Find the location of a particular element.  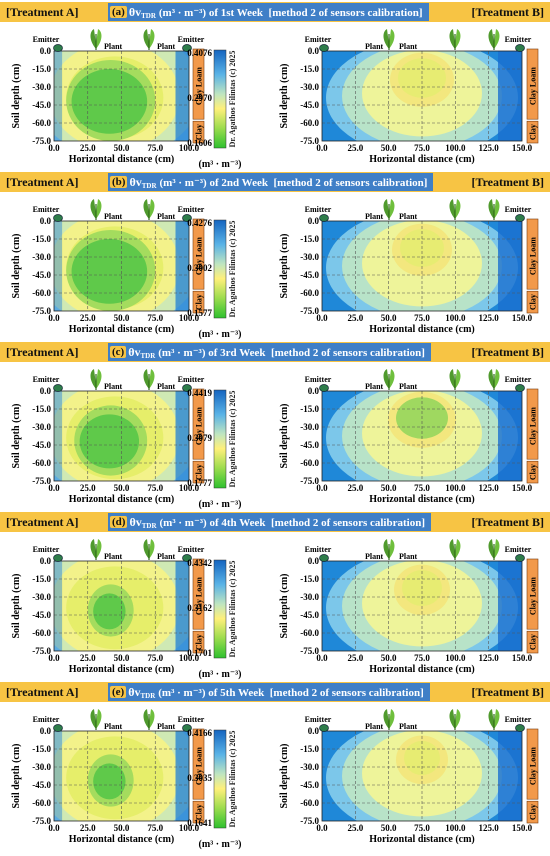

y-axis-label: Soil depth (cm) is located at coordinates (16, 606).